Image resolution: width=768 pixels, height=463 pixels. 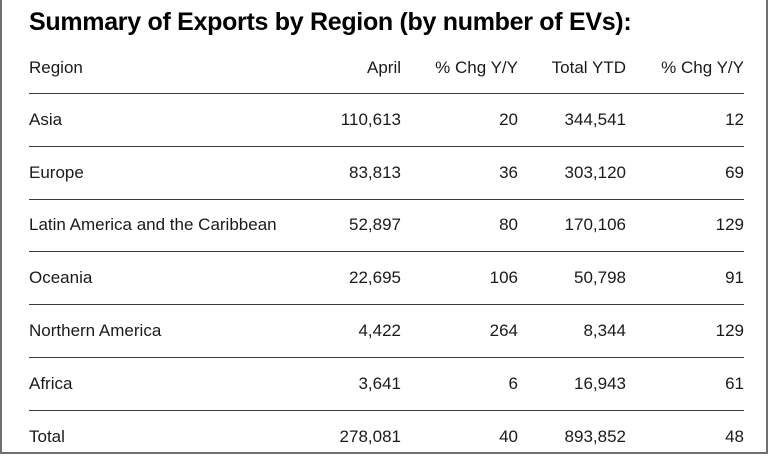 What do you see at coordinates (572, 226) in the screenshot?
I see `cell-total-ytd: 170,106` at bounding box center [572, 226].